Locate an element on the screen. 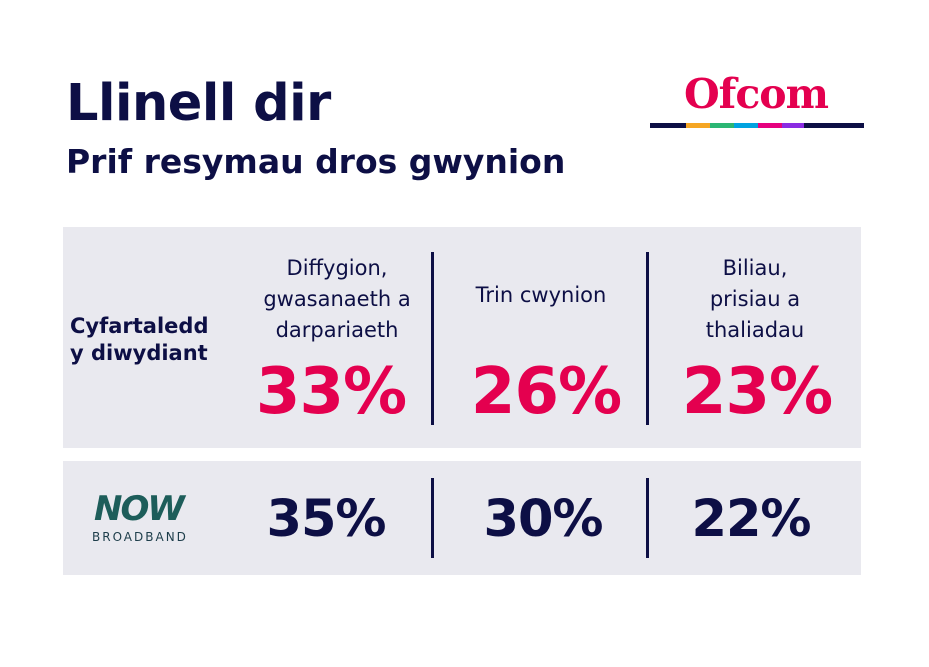 Image resolution: width=929 pixels, height=667 pixels. category-header-faults: Diffygion, gwasanaeth a darpariaeth is located at coordinates (337, 299).